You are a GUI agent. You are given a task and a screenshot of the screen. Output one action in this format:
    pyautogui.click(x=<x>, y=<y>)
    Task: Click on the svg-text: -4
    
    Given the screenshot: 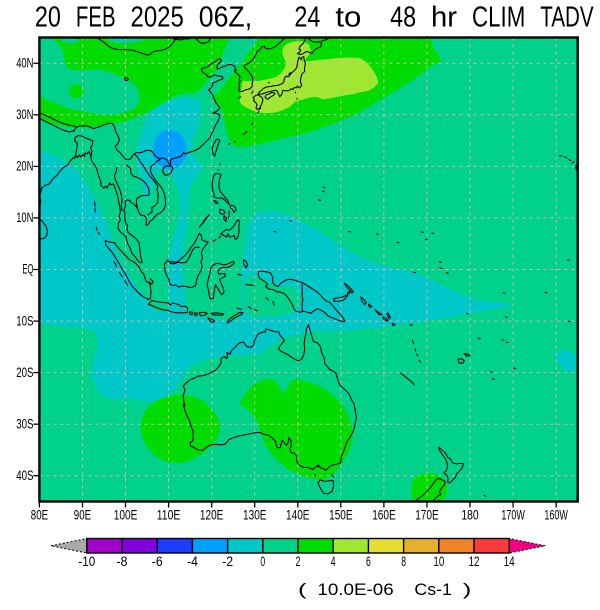 What is the action you would take?
    pyautogui.click(x=192, y=561)
    